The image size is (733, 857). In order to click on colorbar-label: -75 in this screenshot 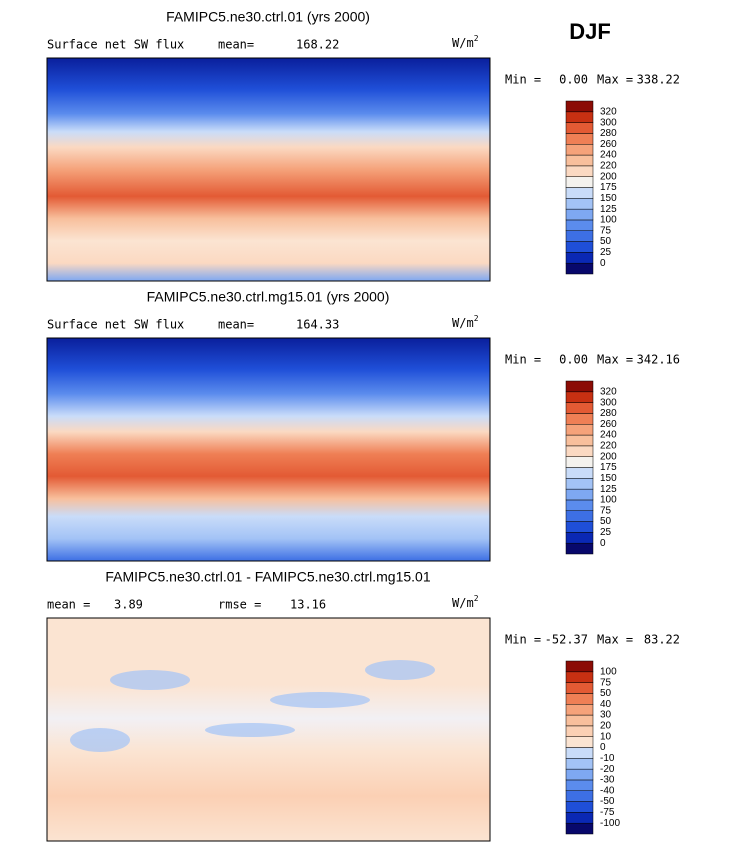, I will do `click(607, 812)`.